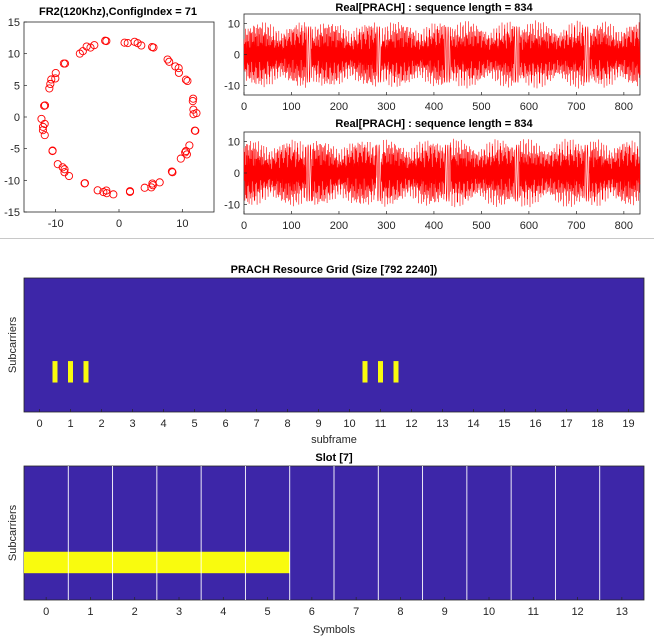 The image size is (654, 639). Describe the element at coordinates (445, 612) in the screenshot. I see `slot-xtick-label: 9` at that location.